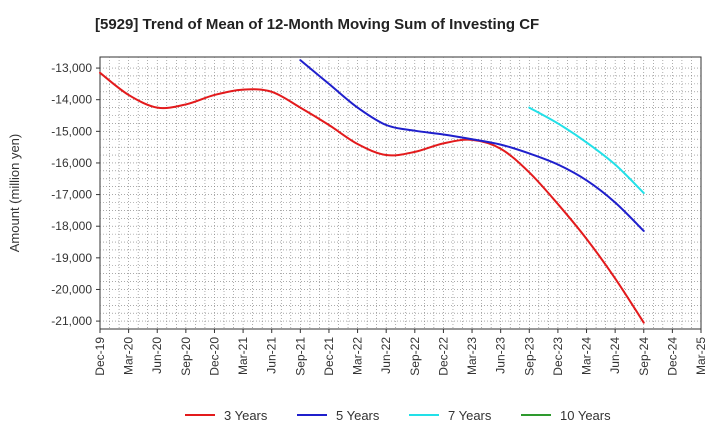  What do you see at coordinates (329, 356) in the screenshot?
I see `x-tick-label: Dec-21` at bounding box center [329, 356].